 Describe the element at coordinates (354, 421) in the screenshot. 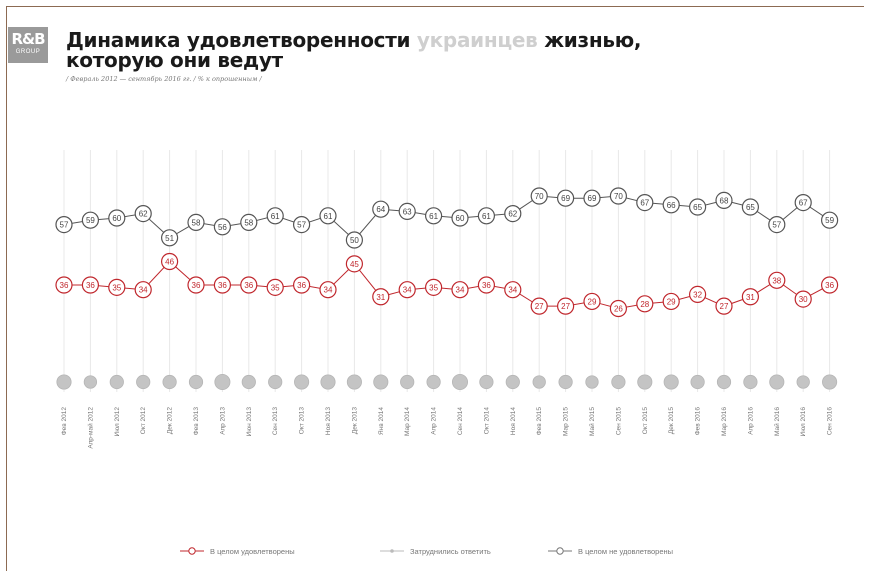

I see `x-tick-label: Дек 2013` at that location.